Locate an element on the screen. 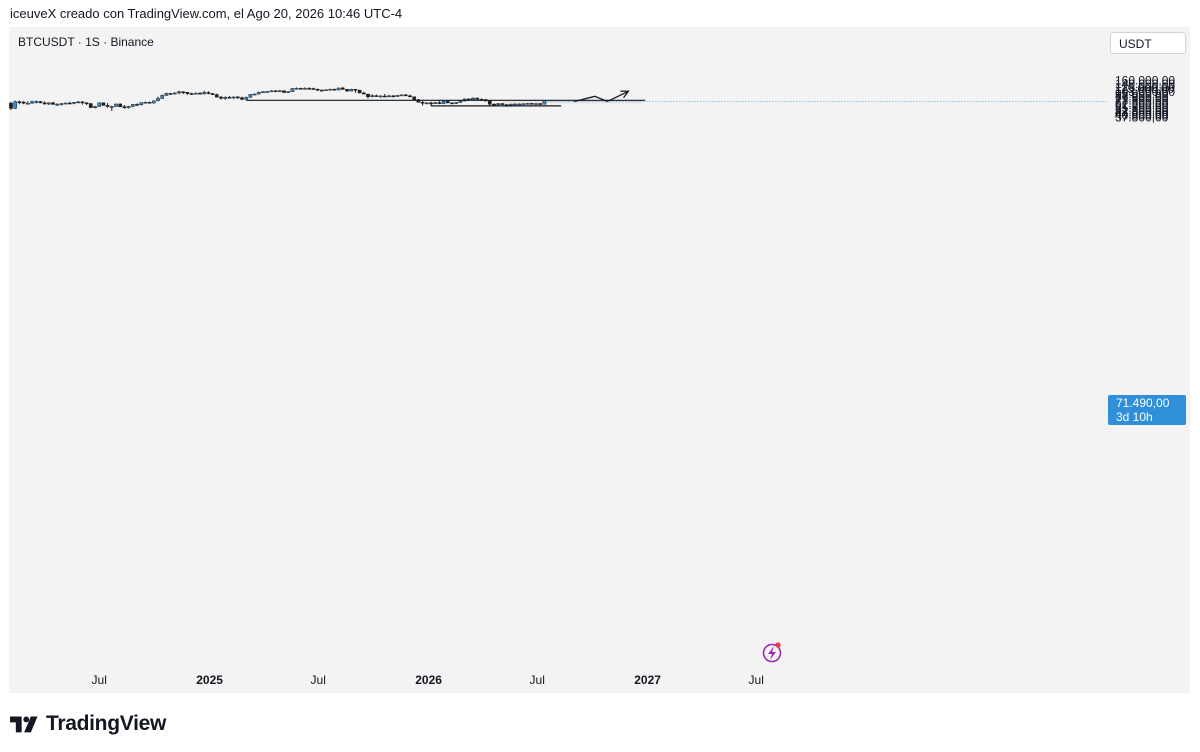 The width and height of the screenshot is (1200, 752). last-price-label: 71.490,00 3d 10h is located at coordinates (1147, 410).